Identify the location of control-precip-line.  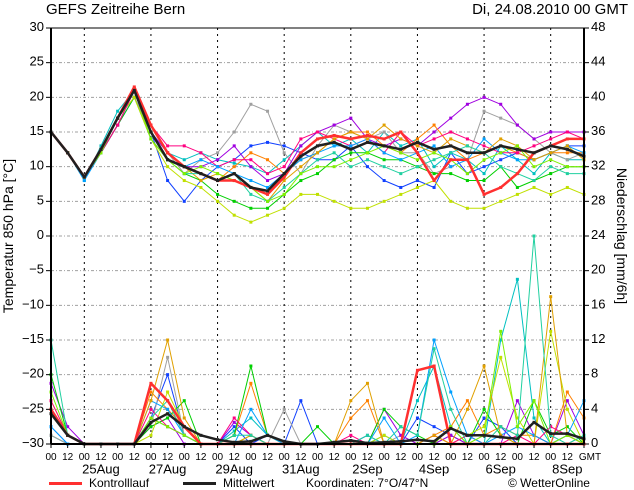
(316, 405).